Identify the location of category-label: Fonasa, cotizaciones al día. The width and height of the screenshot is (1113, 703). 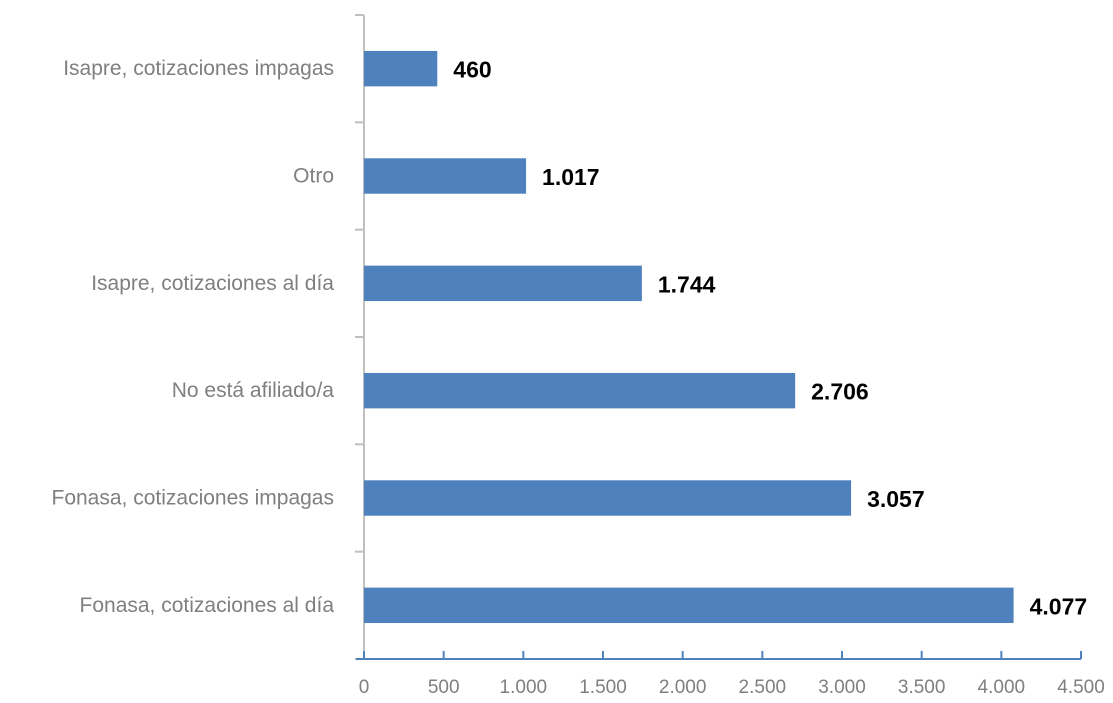
(207, 605).